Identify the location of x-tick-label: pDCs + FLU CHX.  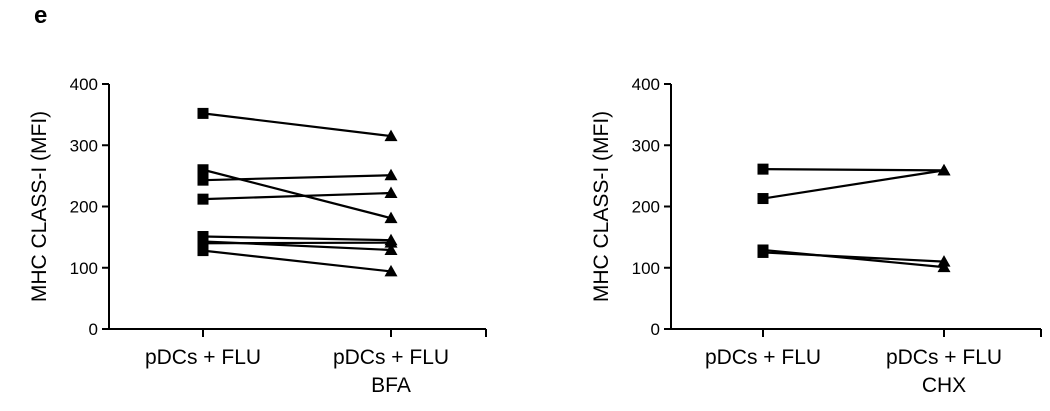
(944, 371).